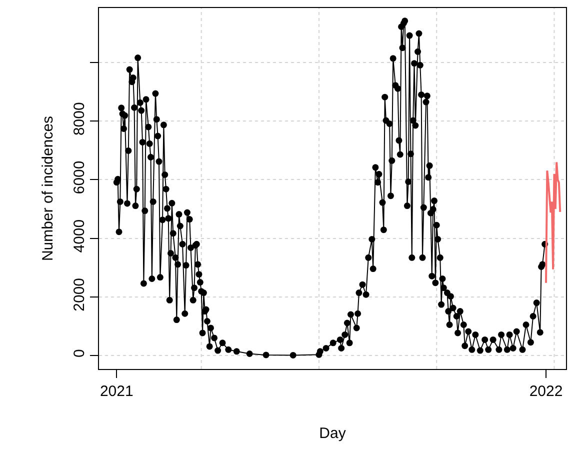  What do you see at coordinates (546, 391) in the screenshot?
I see `x-tick-label: 2022` at bounding box center [546, 391].